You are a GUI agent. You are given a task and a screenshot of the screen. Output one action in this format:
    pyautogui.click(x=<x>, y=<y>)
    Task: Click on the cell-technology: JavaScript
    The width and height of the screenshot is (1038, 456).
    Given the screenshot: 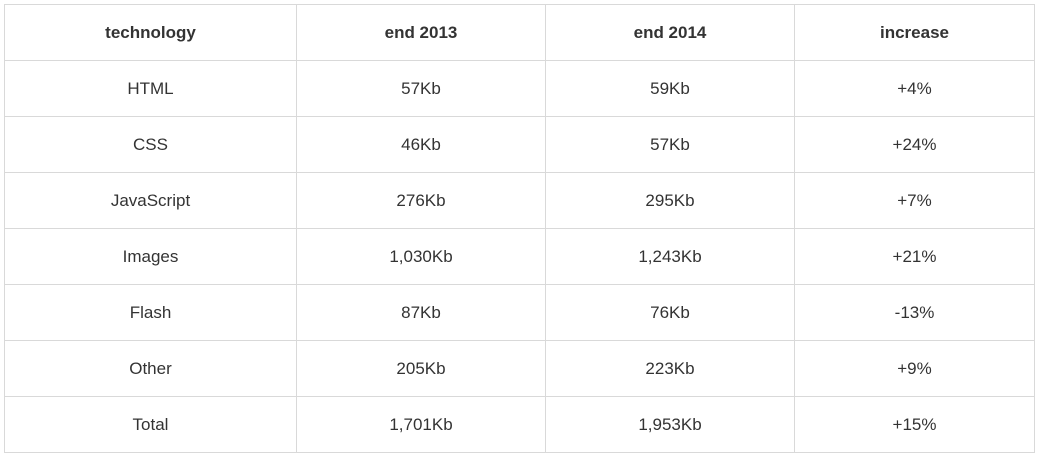 What is the action you would take?
    pyautogui.click(x=150, y=200)
    